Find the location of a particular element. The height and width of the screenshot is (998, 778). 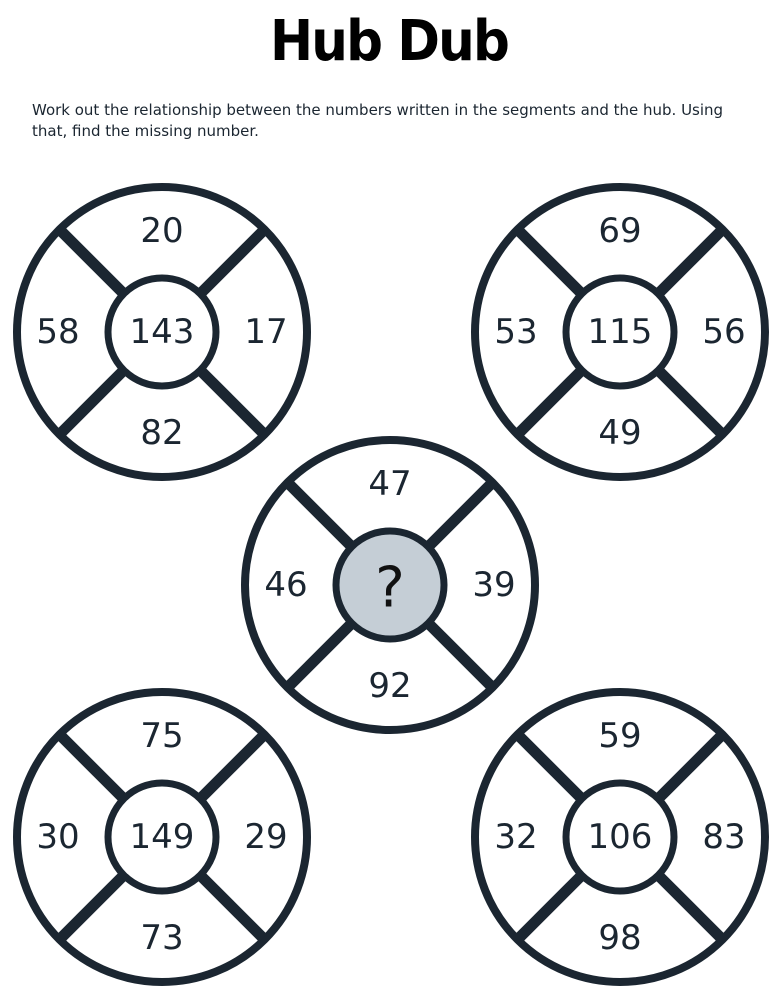

segment-number-top: 20 is located at coordinates (161, 231).